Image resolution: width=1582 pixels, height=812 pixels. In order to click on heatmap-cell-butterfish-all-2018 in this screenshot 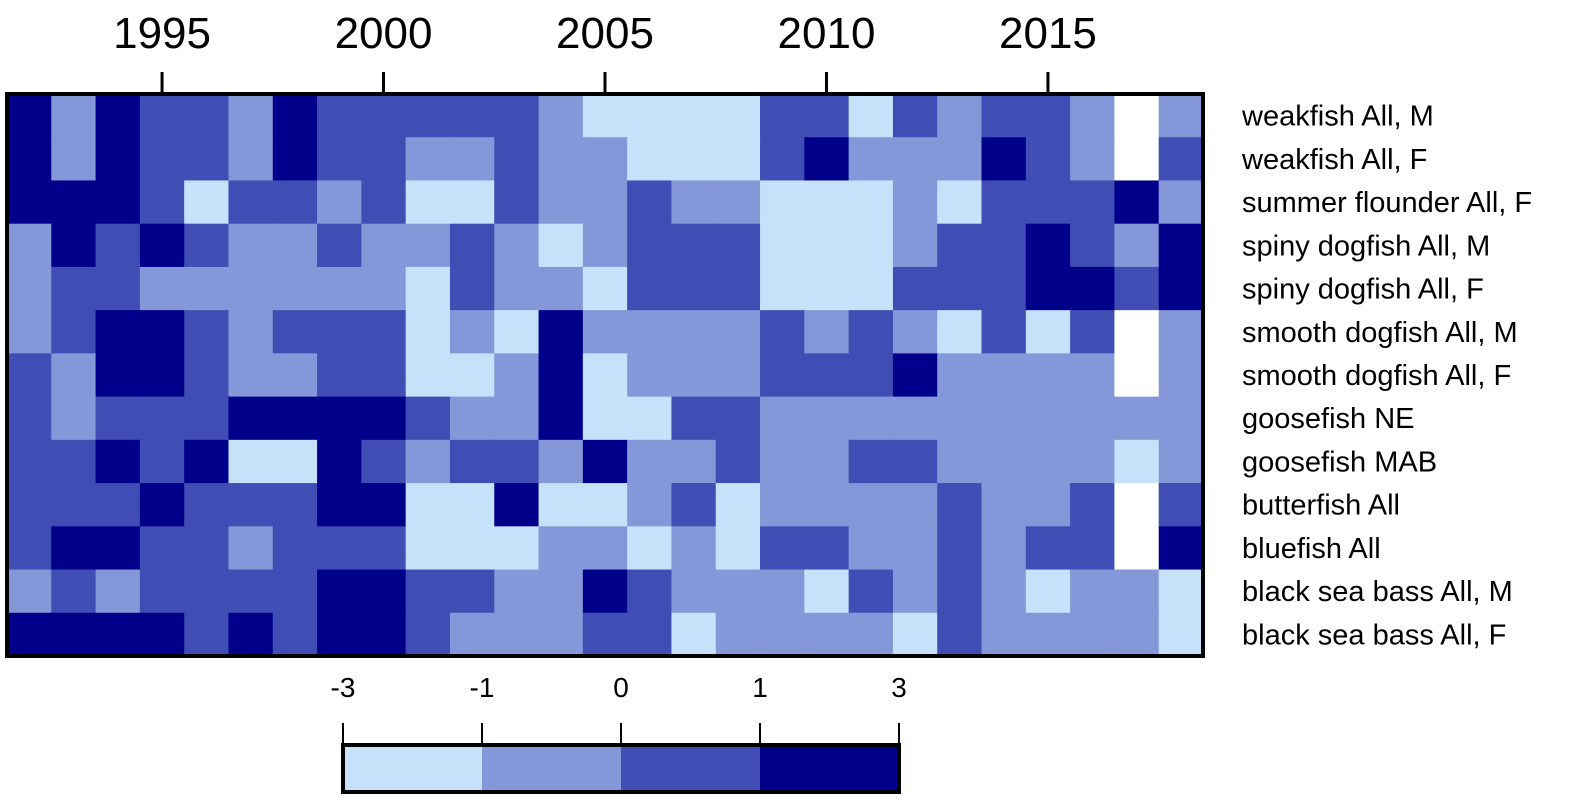, I will do `click(1181, 505)`.